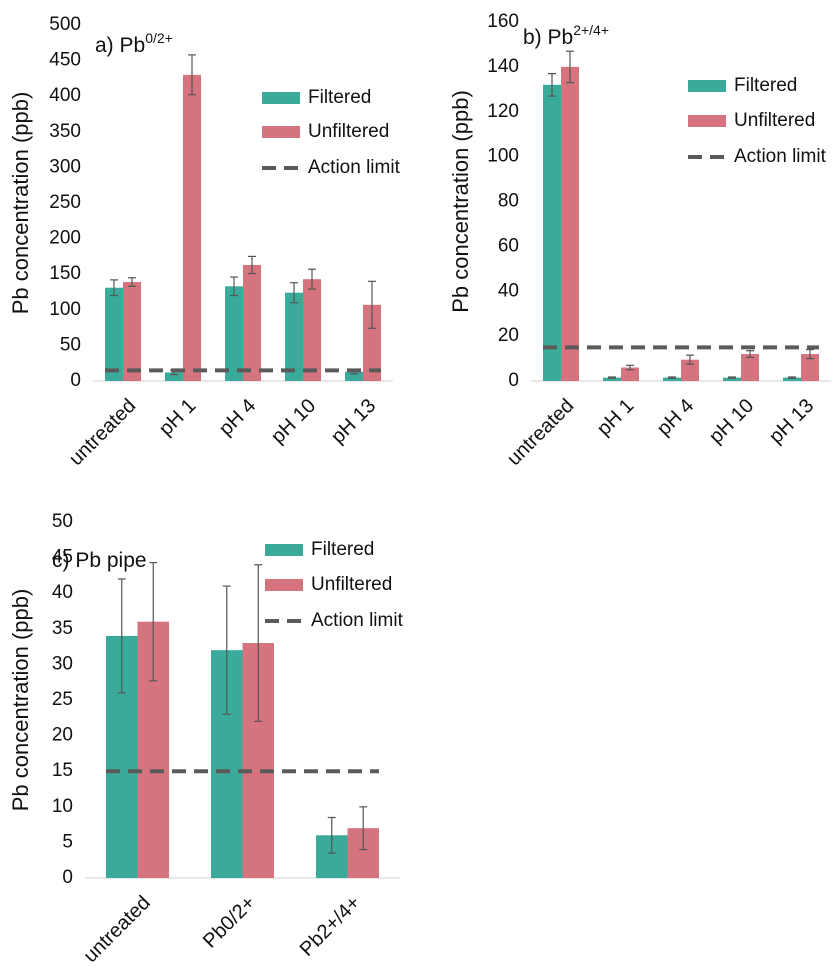 This screenshot has height=977, width=837. I want to click on y-tick-label: 120, so click(503, 111).